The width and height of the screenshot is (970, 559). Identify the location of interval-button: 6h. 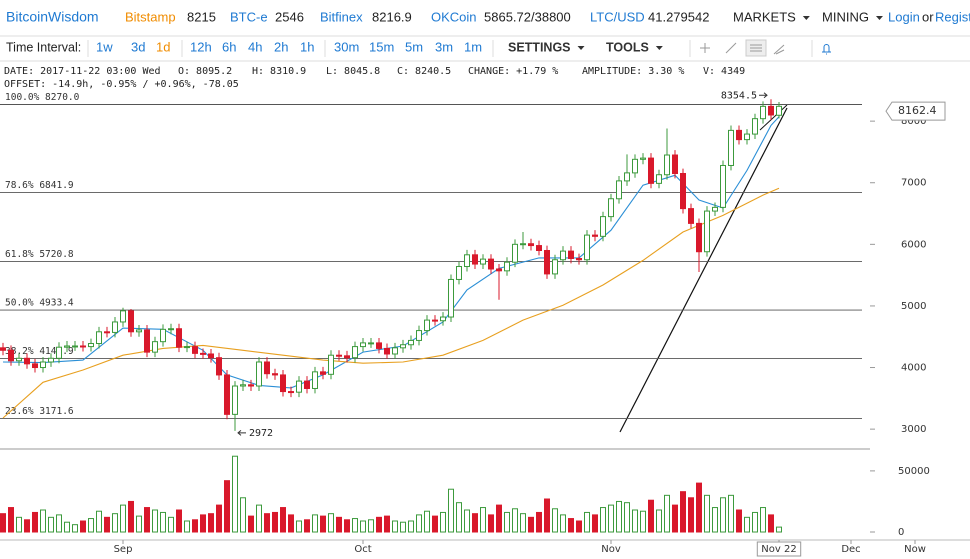
(229, 46).